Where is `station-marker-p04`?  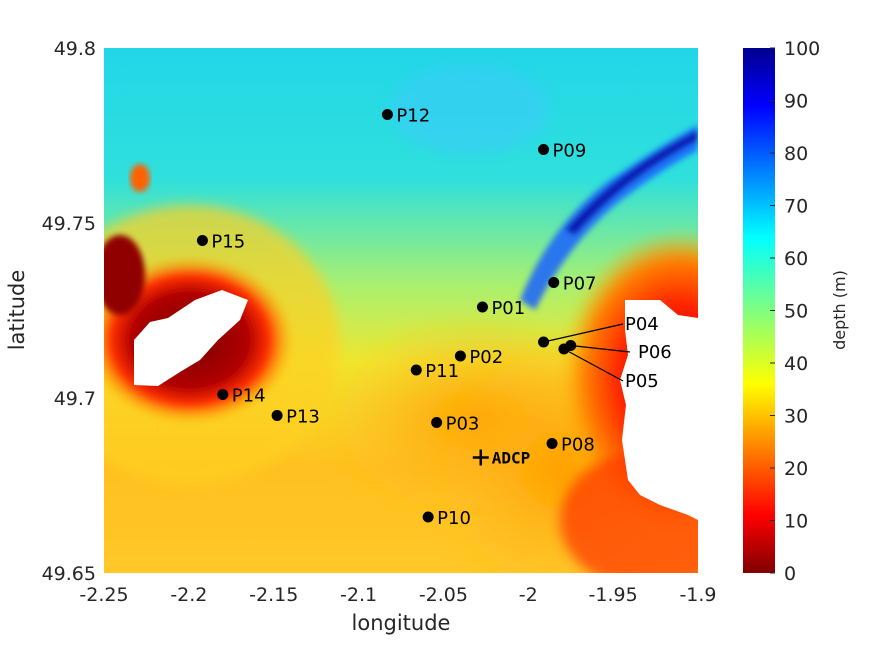
station-marker-p04 is located at coordinates (544, 342).